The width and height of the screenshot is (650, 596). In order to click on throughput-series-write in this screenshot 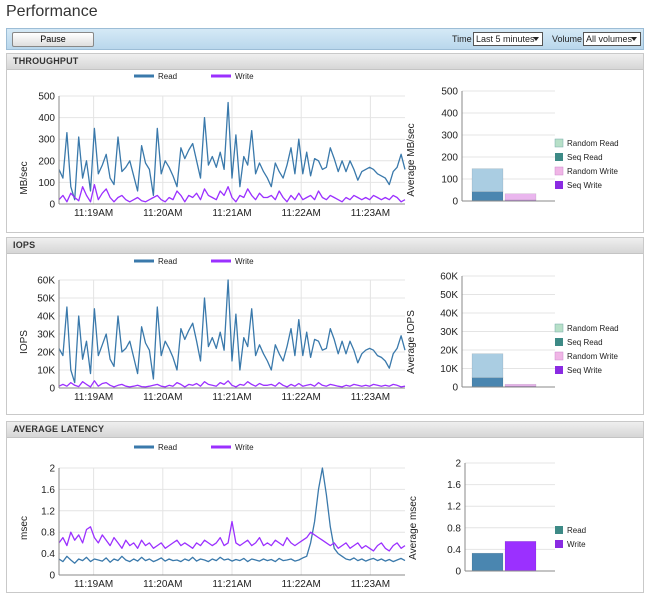, I will do `click(232, 193)`.